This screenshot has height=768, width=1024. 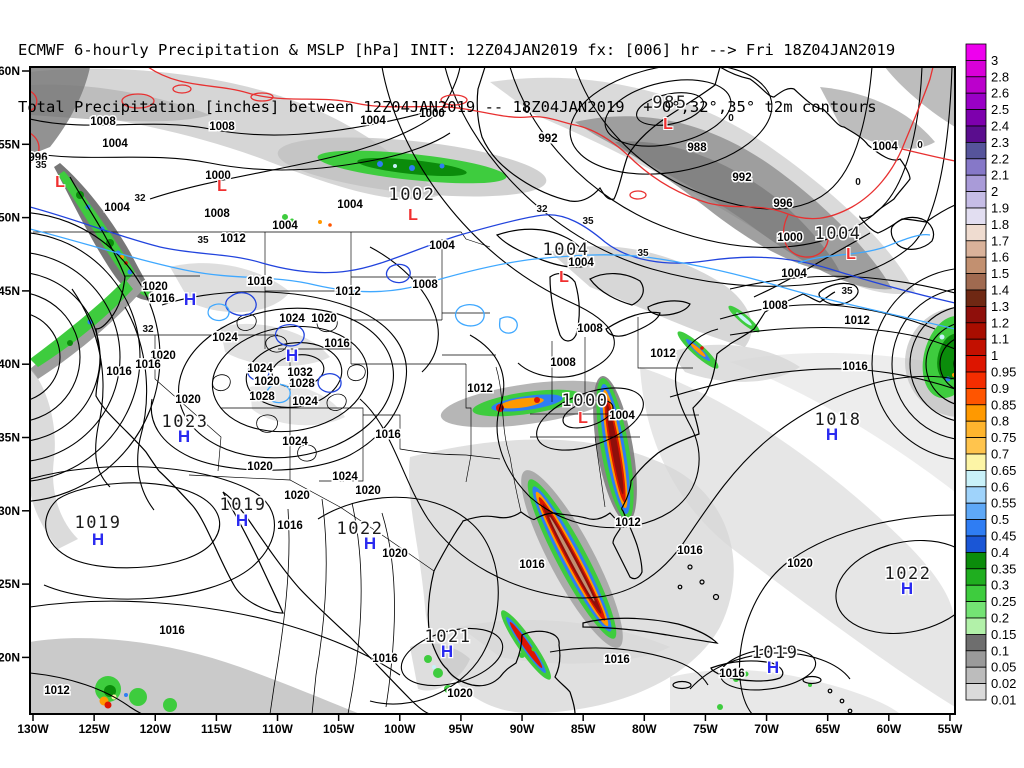 What do you see at coordinates (1000, 142) in the screenshot?
I see `colorbar-label: 2.3` at bounding box center [1000, 142].